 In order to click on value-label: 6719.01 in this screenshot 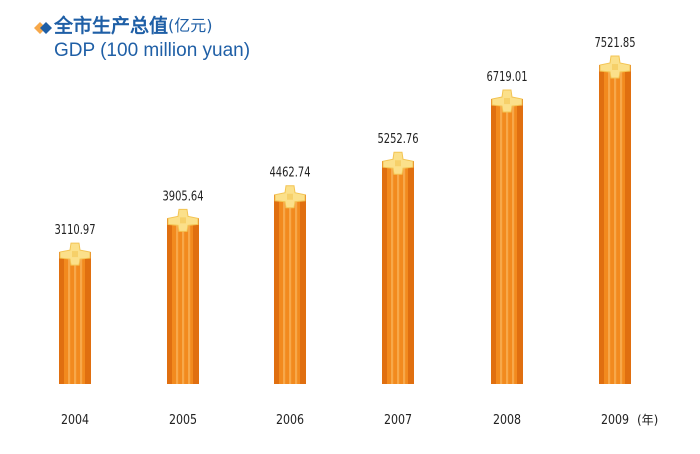, I will do `click(506, 76)`.